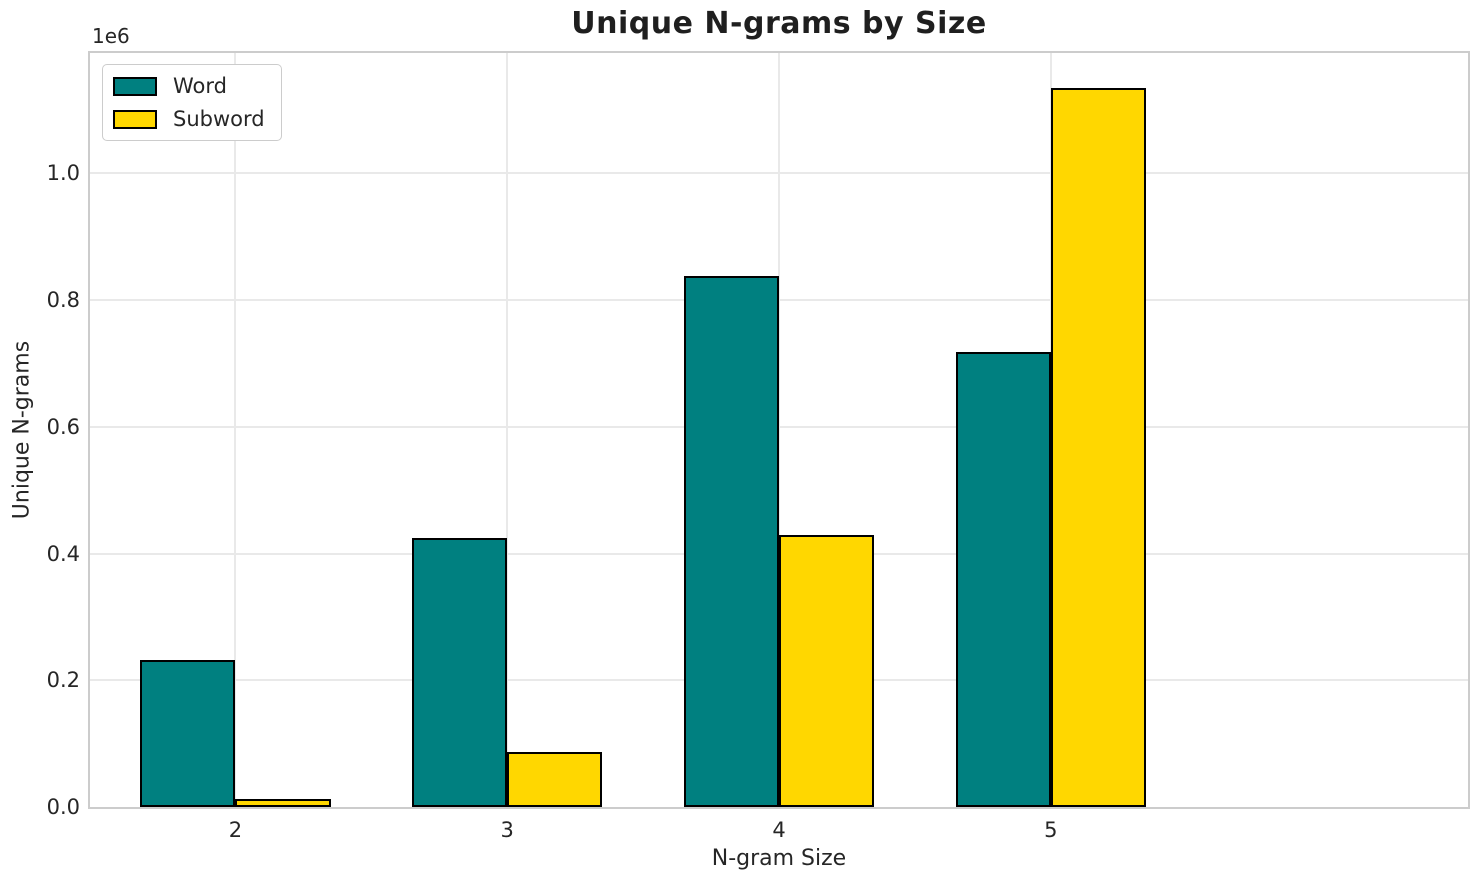 This screenshot has width=1484, height=885. Describe the element at coordinates (219, 119) in the screenshot. I see `legend-label-subword: Subword` at that location.